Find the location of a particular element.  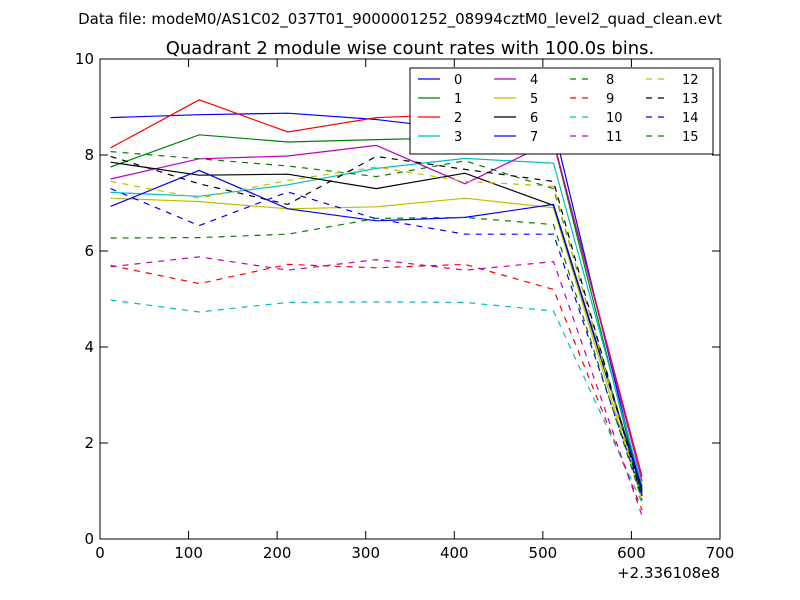

legend-label: 14 is located at coordinates (690, 118).